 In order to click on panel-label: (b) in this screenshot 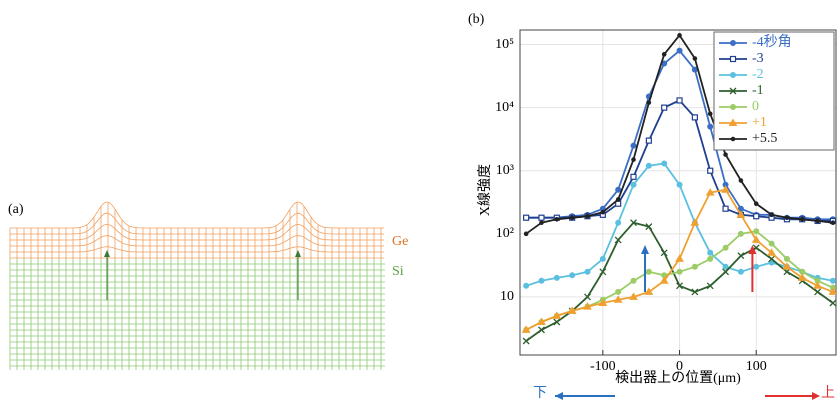, I will do `click(476, 19)`.